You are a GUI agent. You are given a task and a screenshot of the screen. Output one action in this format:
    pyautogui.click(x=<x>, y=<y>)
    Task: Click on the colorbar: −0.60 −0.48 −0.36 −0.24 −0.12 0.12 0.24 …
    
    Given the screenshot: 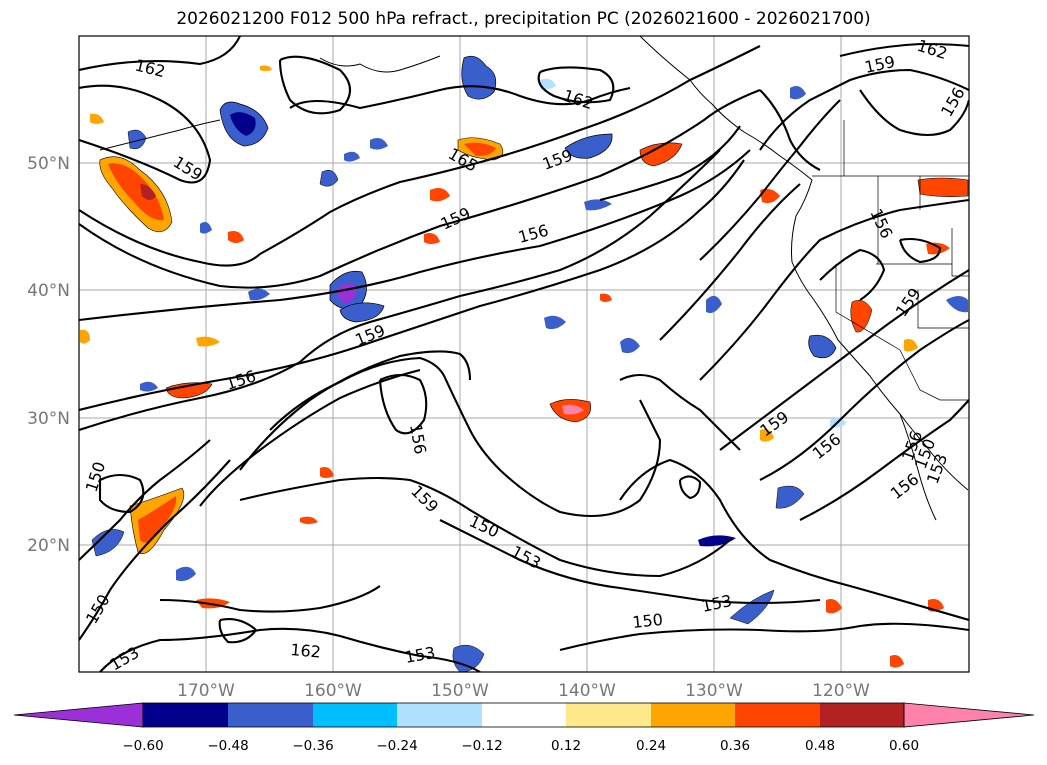 What is the action you would take?
    pyautogui.click(x=524, y=728)
    